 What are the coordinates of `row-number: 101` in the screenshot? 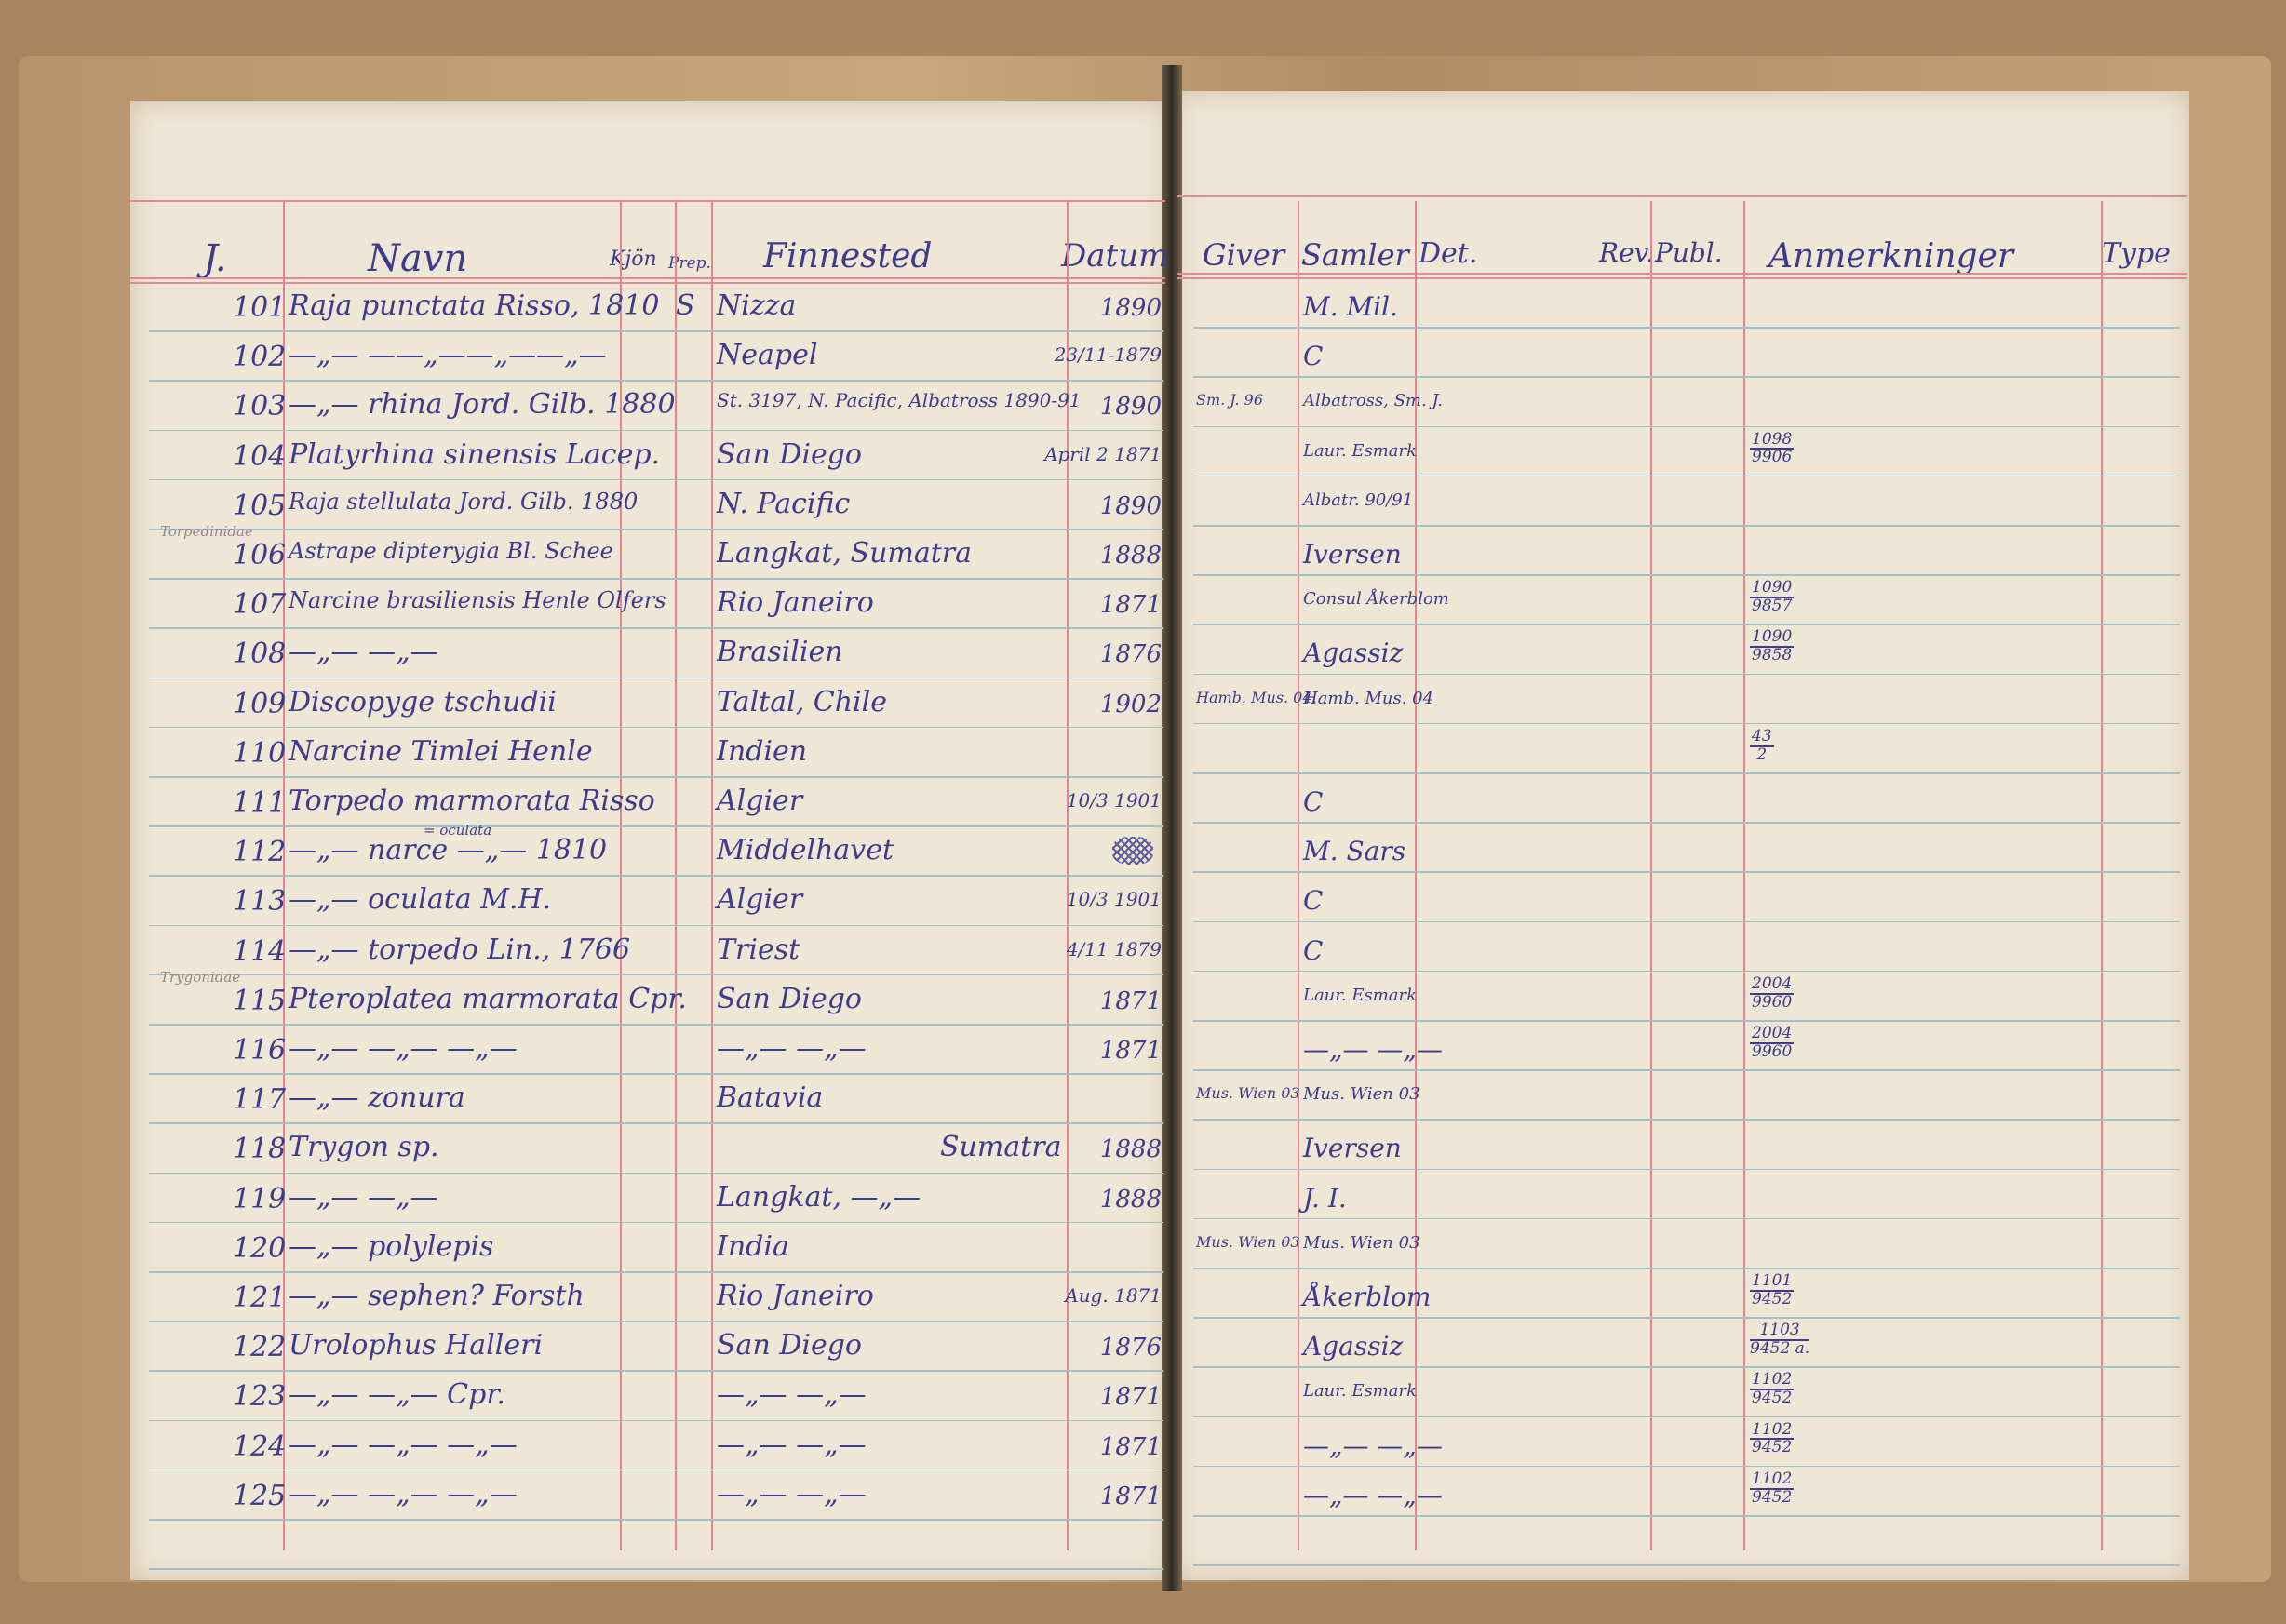 It's located at (260, 308).